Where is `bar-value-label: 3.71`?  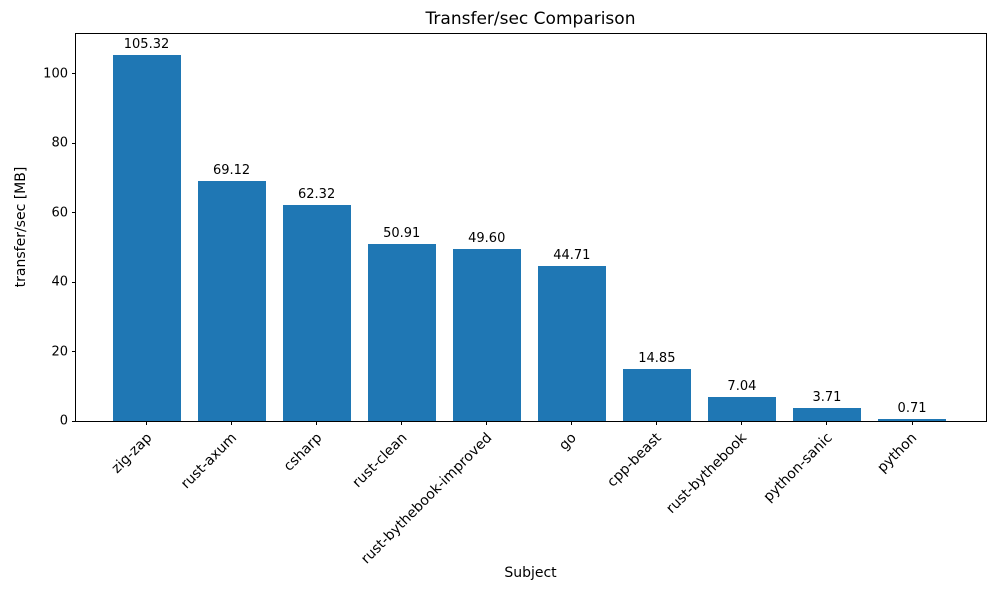
bar-value-label: 3.71 is located at coordinates (827, 398).